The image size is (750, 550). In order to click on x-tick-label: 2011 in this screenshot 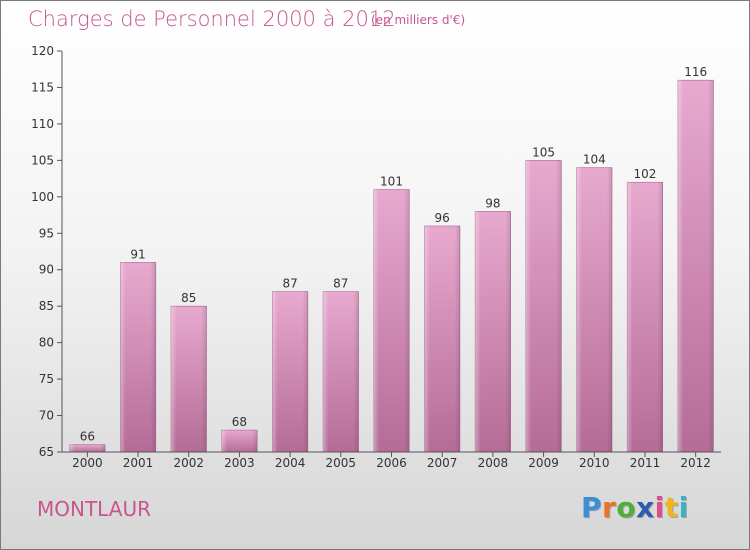, I will do `click(645, 463)`.